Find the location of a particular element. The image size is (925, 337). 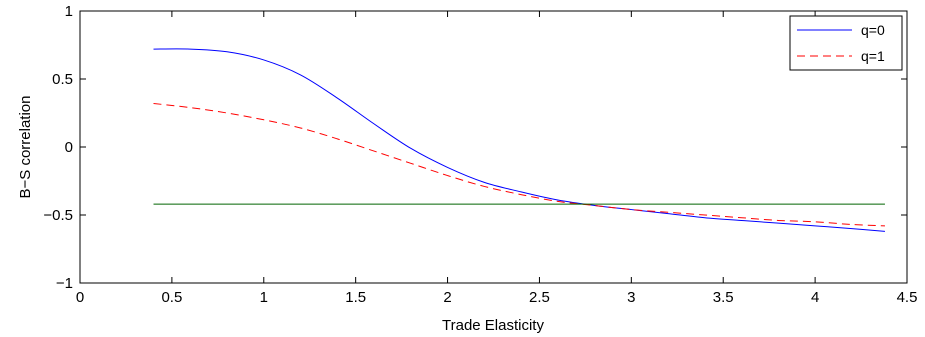

x-tick-label: 1 is located at coordinates (264, 297).